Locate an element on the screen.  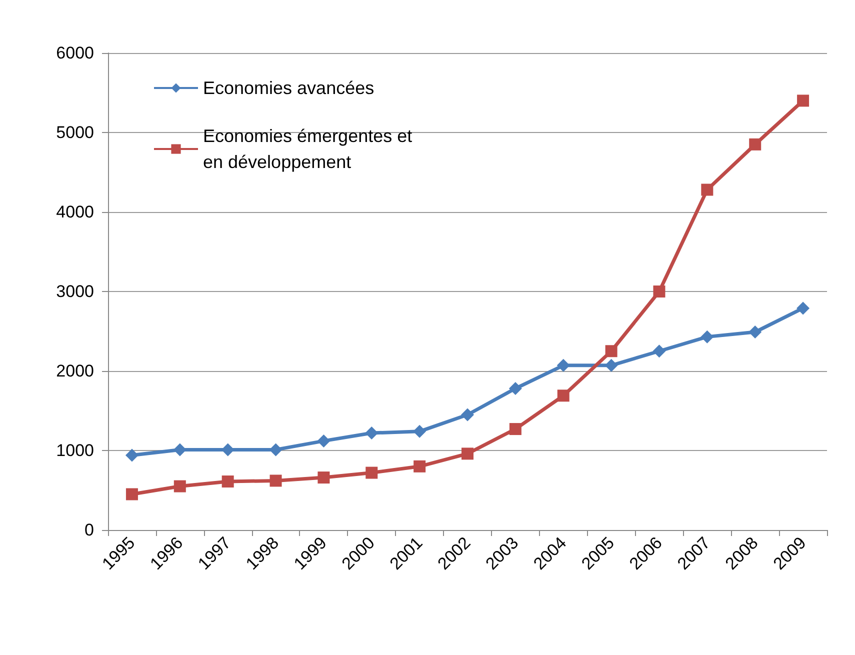
y-tick-label: 5000 is located at coordinates (75, 132).